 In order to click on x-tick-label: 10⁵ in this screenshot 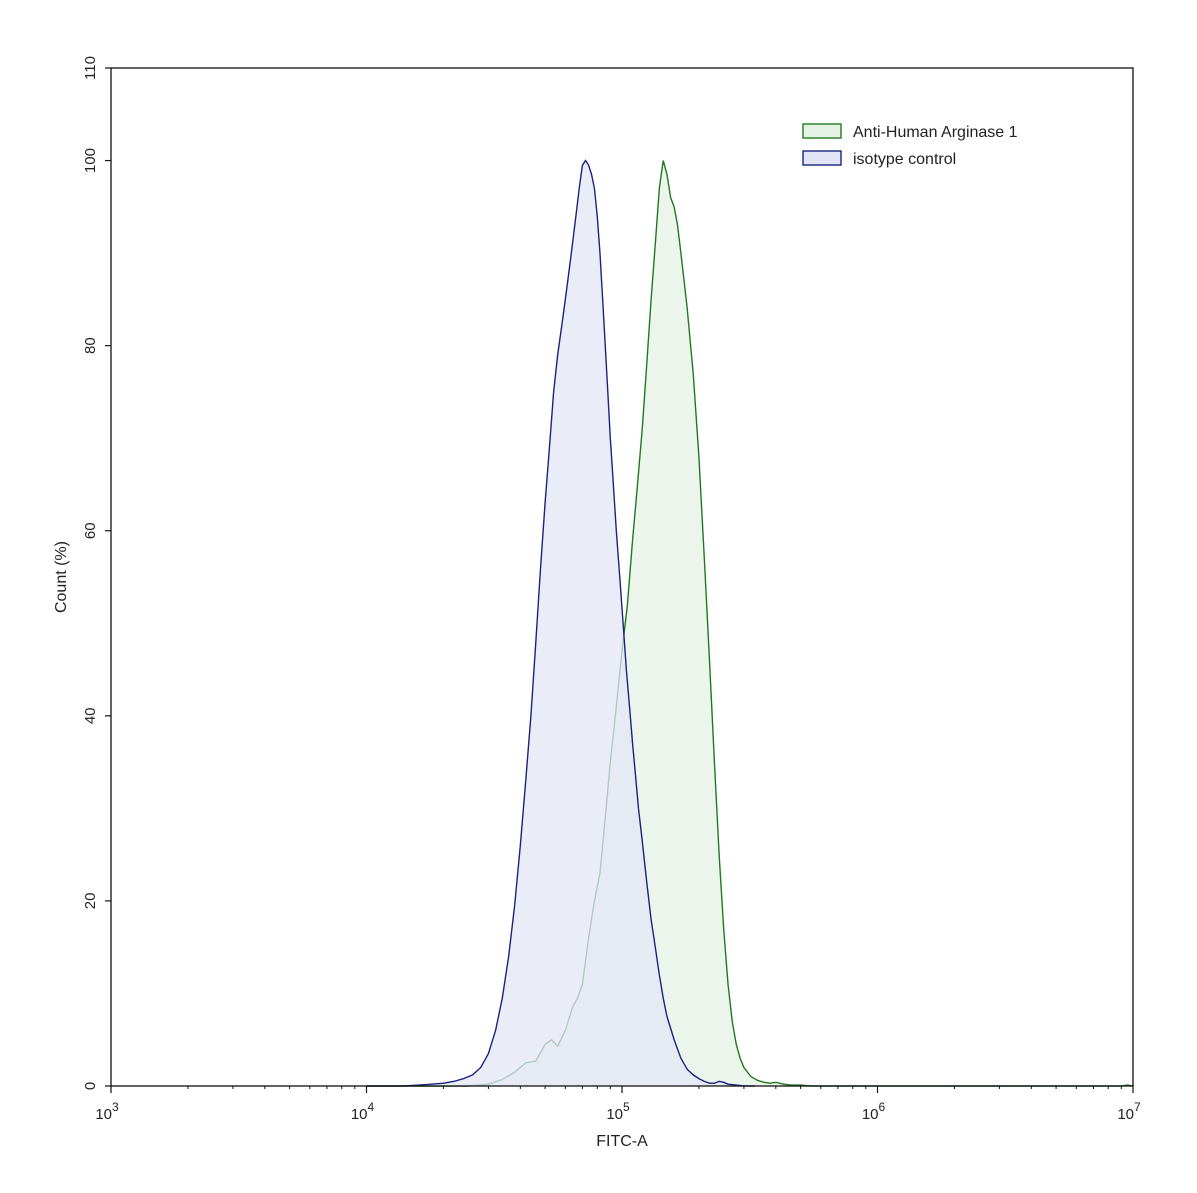, I will do `click(618, 1111)`.